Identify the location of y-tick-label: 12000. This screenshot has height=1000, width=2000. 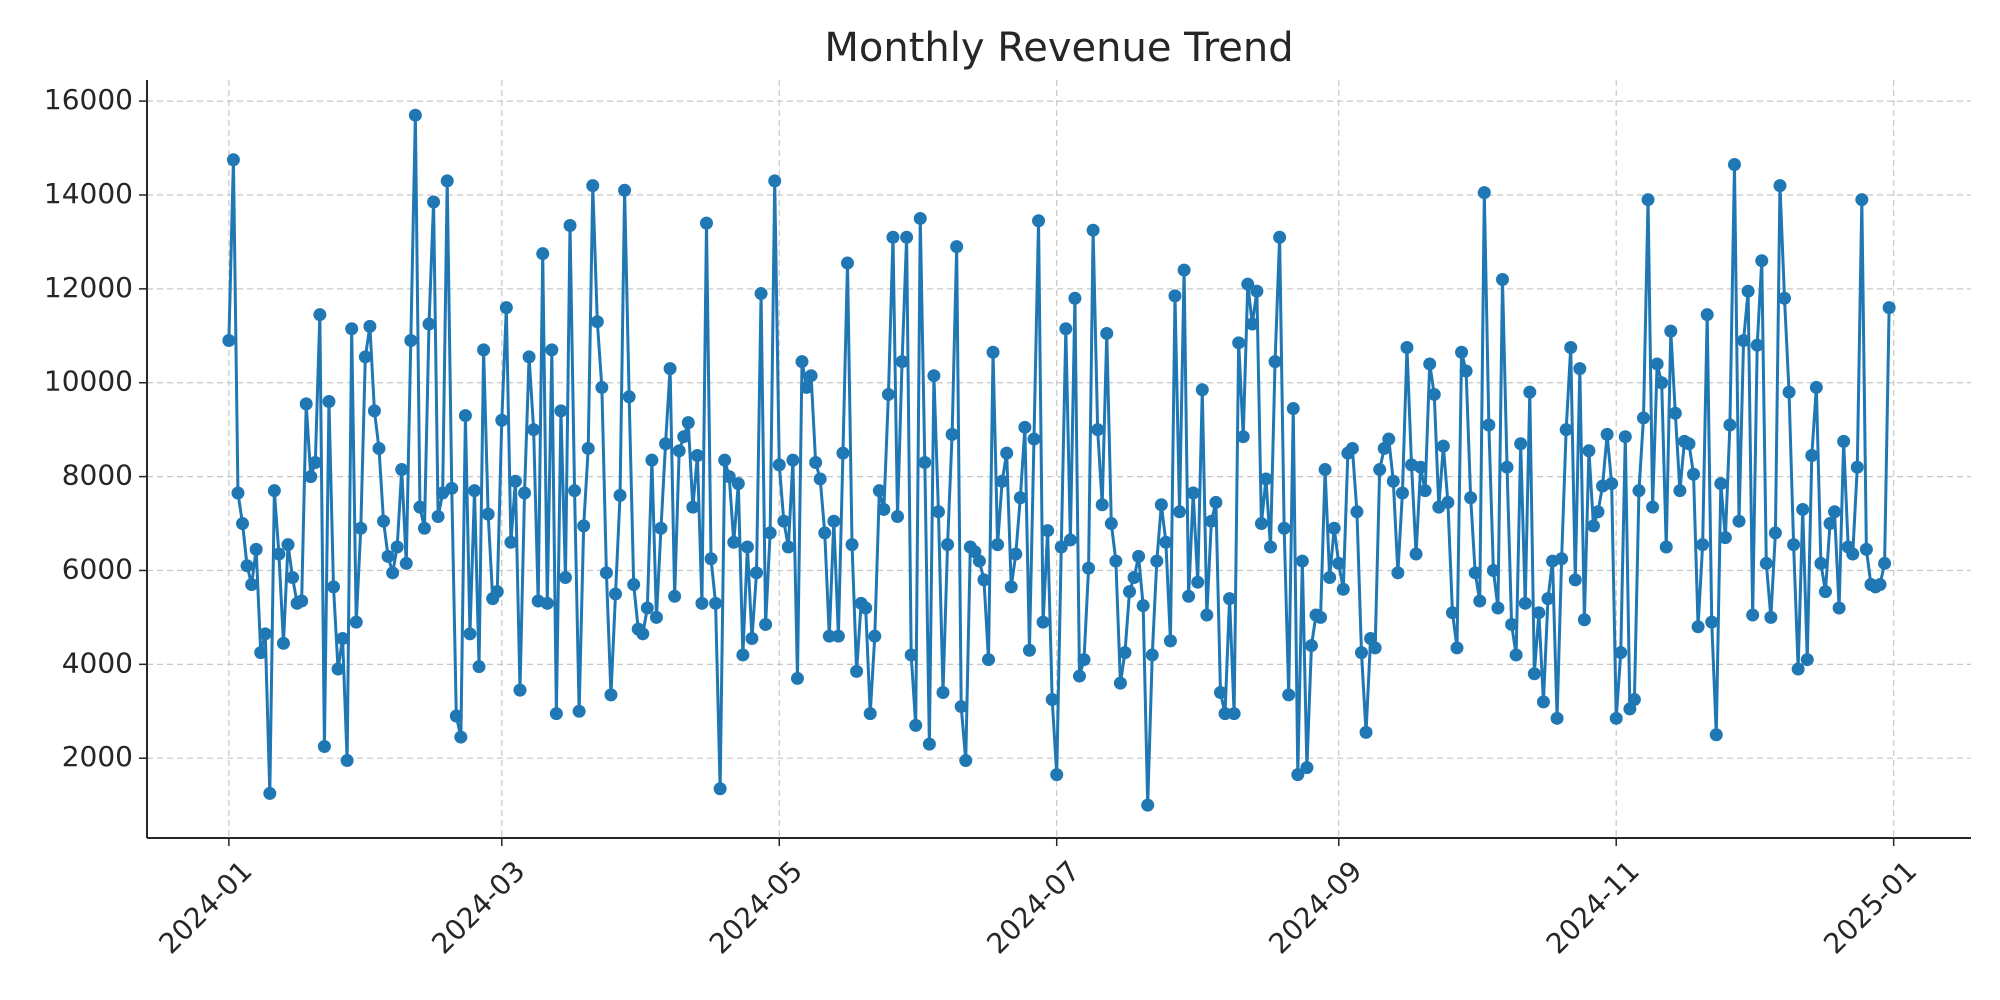
(88, 287).